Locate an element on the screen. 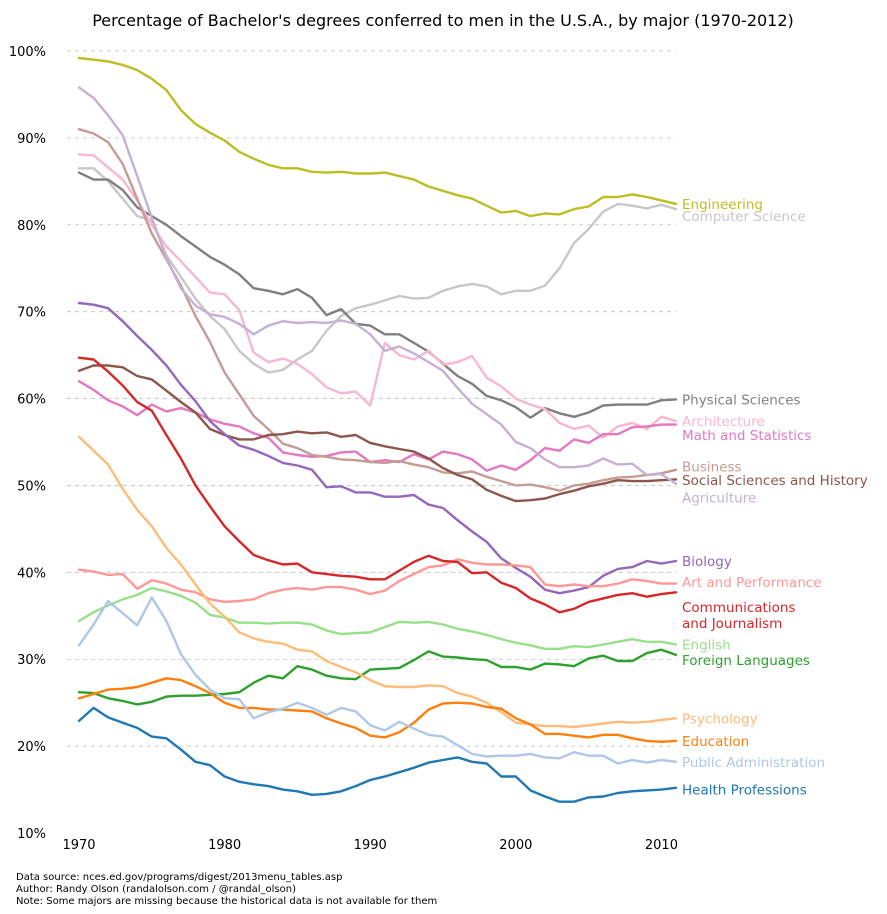  y-axis-ticks: 10% 20% 30% 40% 50% 60% 70% 80% 90% 100% is located at coordinates (27, 443).